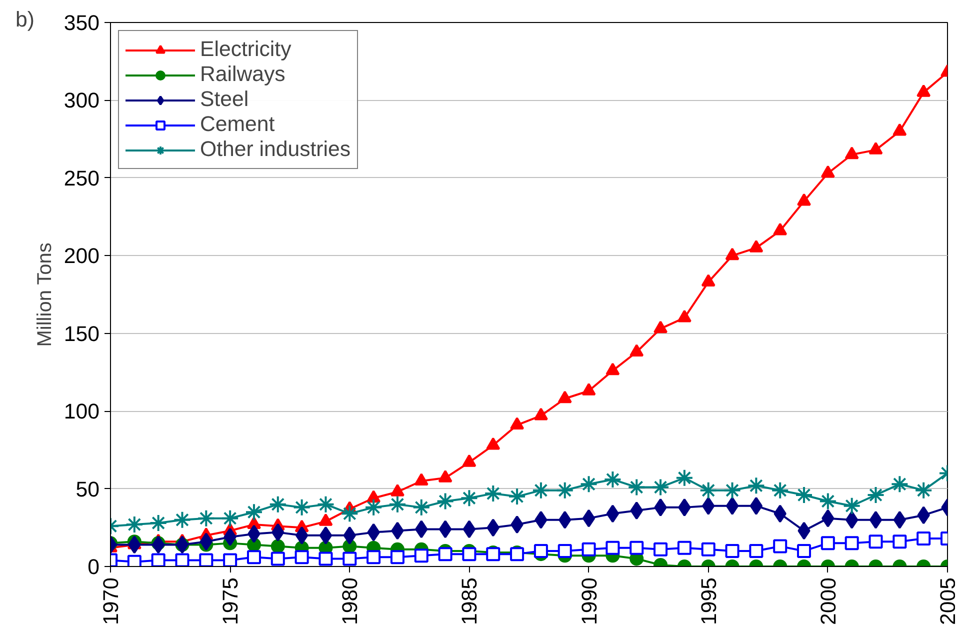 The image size is (961, 640). Describe the element at coordinates (224, 99) in the screenshot. I see `legend-label: Steel` at that location.